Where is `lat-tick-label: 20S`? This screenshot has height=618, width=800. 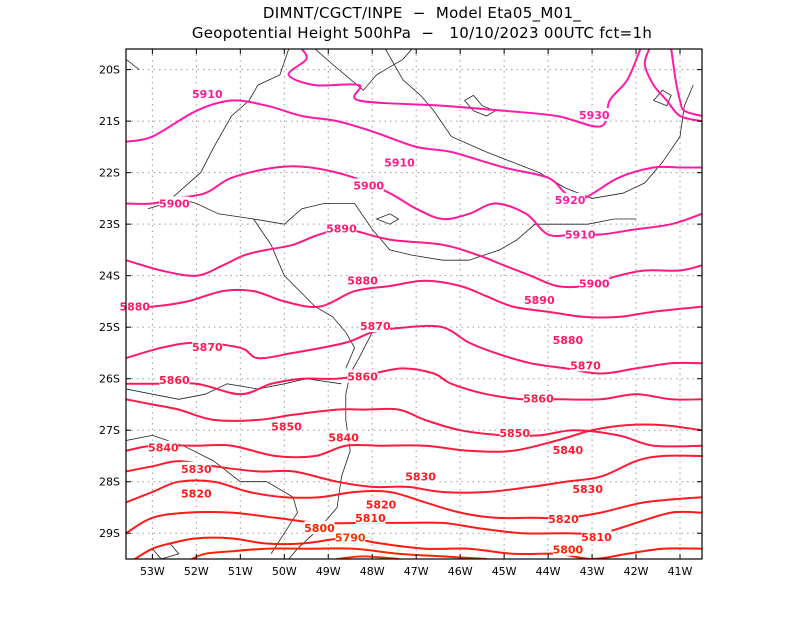 lat-tick-label: 20S is located at coordinates (109, 70).